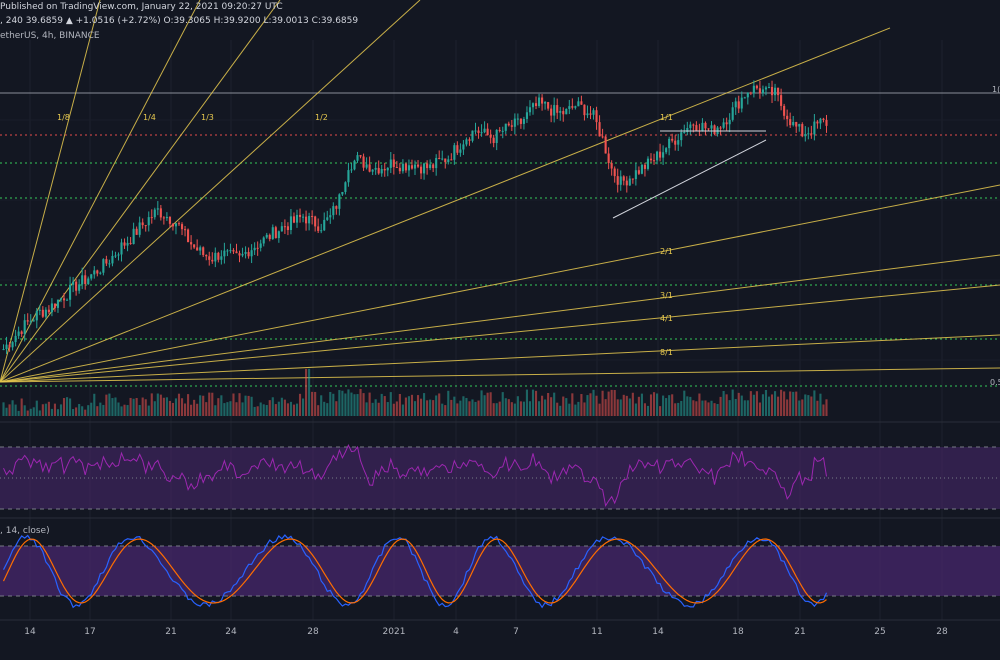 Image resolution: width=1000 pixels, height=660 pixels. What do you see at coordinates (414, 571) in the screenshot?
I see `stoch-d-line` at bounding box center [414, 571].